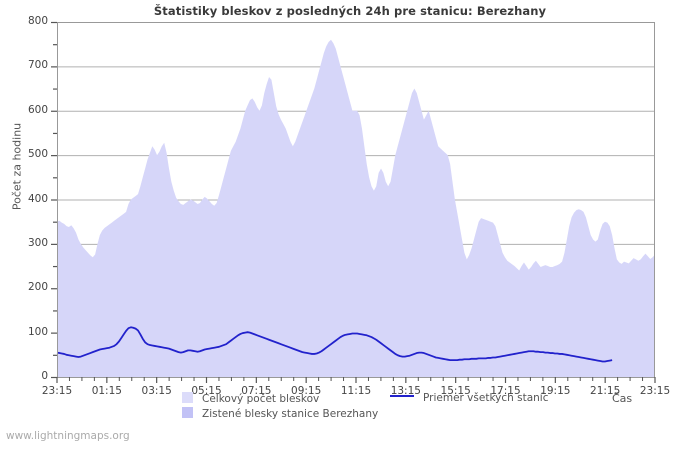 Image resolution: width=700 pixels, height=450 pixels. I want to click on x-tick-label: 05:15, so click(206, 391).